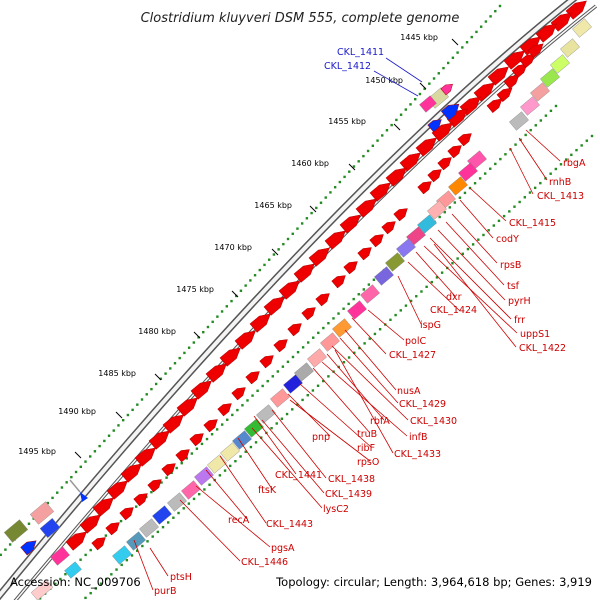 Image resolution: width=600 pixels, height=600 pixels. Describe the element at coordinates (264, 562) in the screenshot. I see `gene-label-ckl-1446: CKL_1446` at that location.